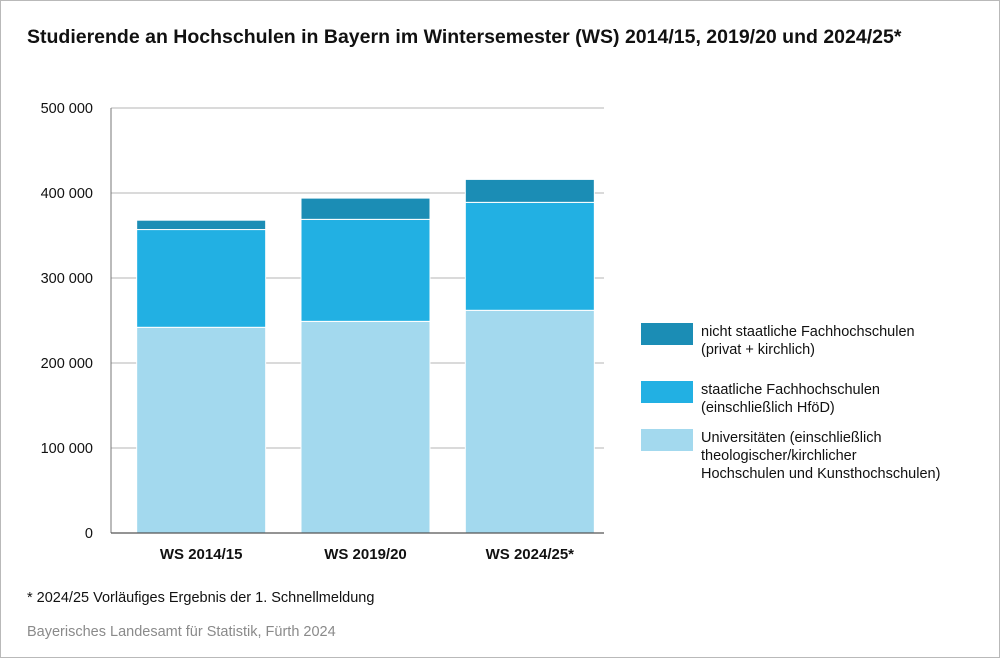 The image size is (1000, 658). I want to click on x-tick-label: WS 2024/25*, so click(530, 554).